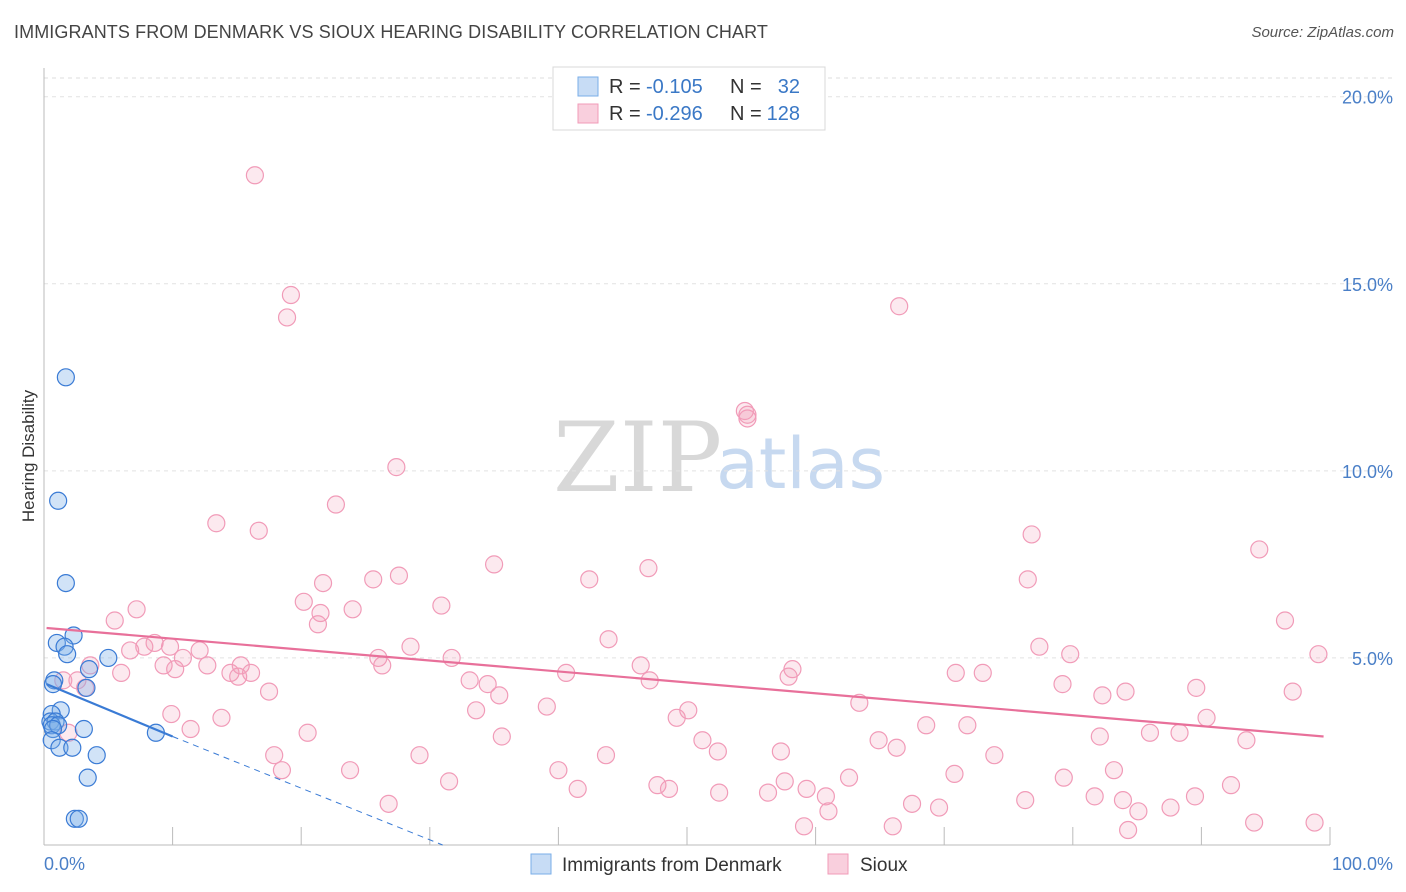 This screenshot has width=1406, height=892. Describe the element at coordinates (541, 864) in the screenshot. I see `bottom-legend-swatch-denmark` at that location.